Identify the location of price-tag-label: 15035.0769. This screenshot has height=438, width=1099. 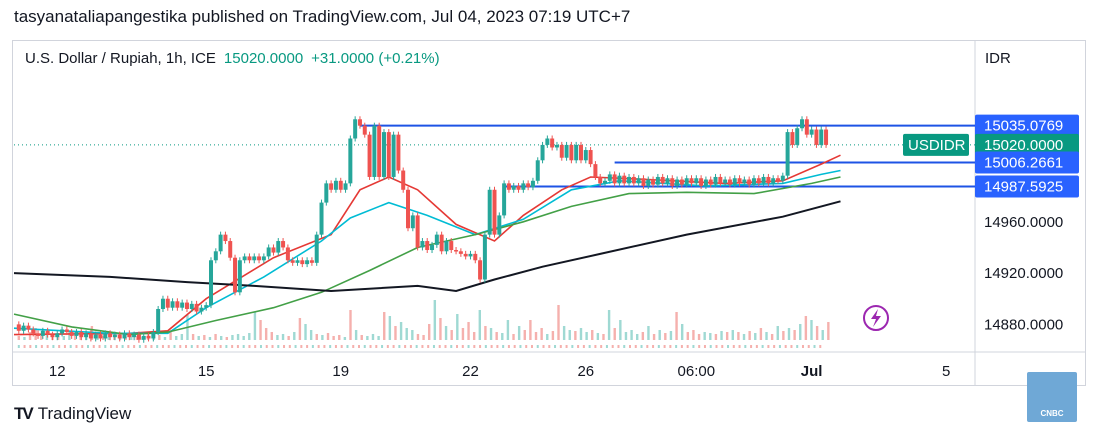
(1023, 126).